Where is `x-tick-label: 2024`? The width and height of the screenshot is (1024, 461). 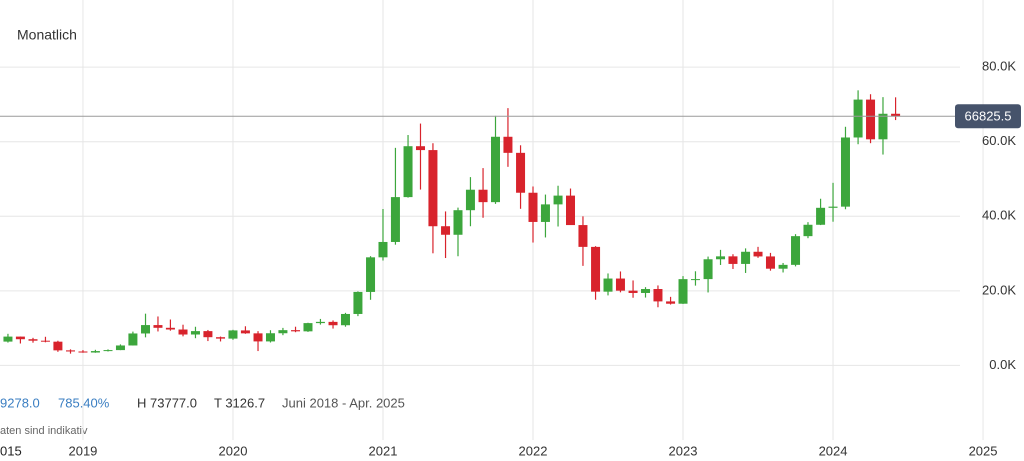
x-tick-label: 2024 is located at coordinates (833, 450).